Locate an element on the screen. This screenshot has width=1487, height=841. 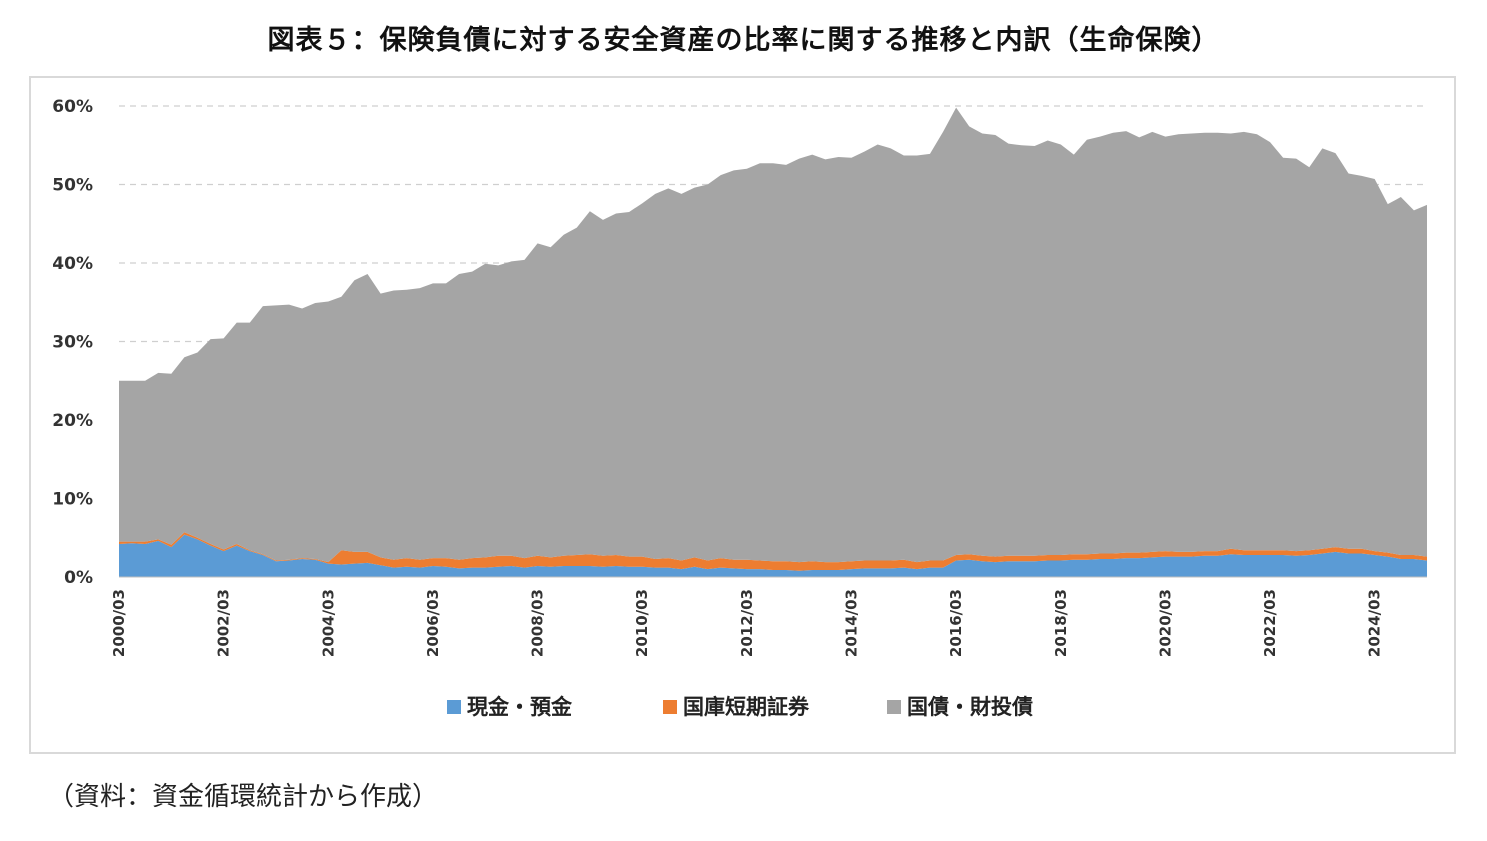
x-tick-label: 2004/03 is located at coordinates (328, 623).